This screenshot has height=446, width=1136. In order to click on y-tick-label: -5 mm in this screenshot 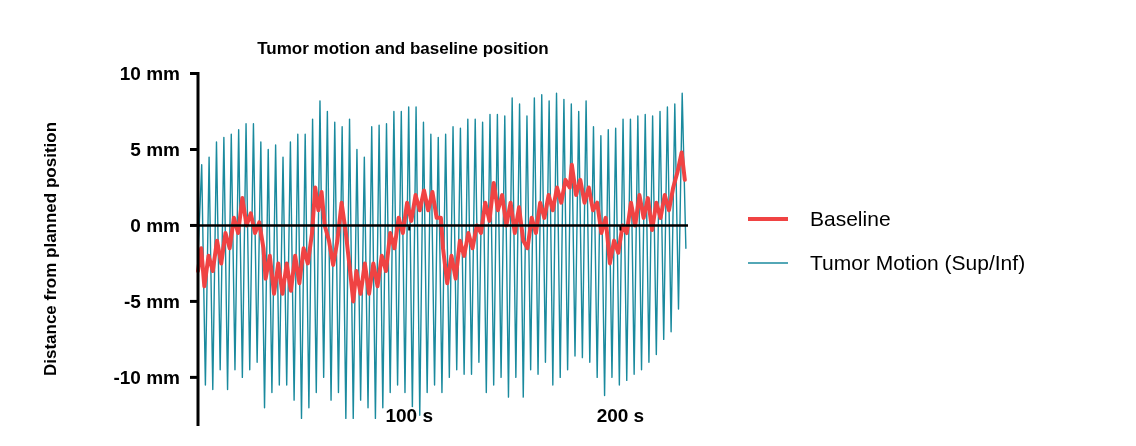, I will do `click(152, 302)`.